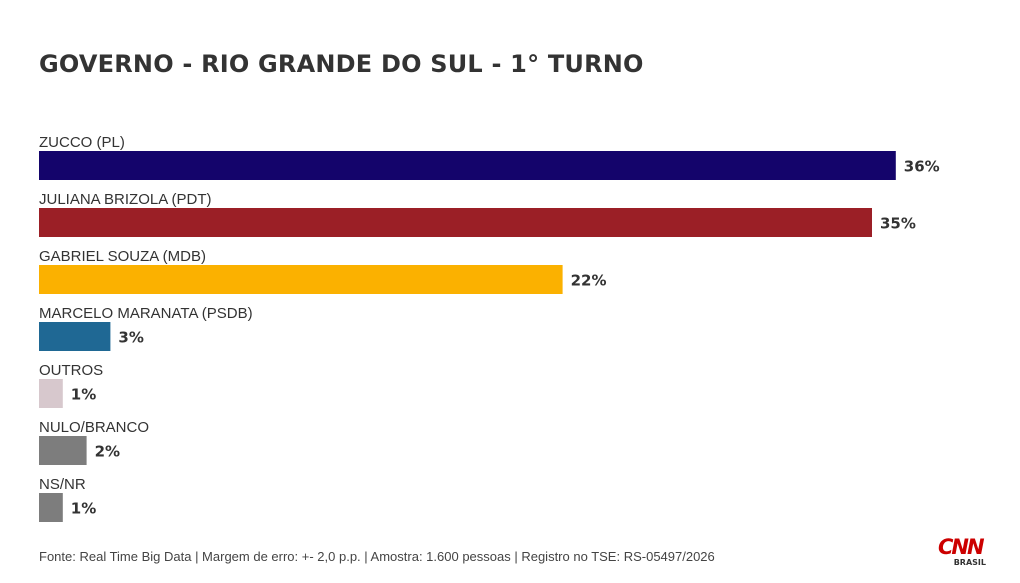  What do you see at coordinates (71, 370) in the screenshot?
I see `category-label-4: OUTROS` at bounding box center [71, 370].